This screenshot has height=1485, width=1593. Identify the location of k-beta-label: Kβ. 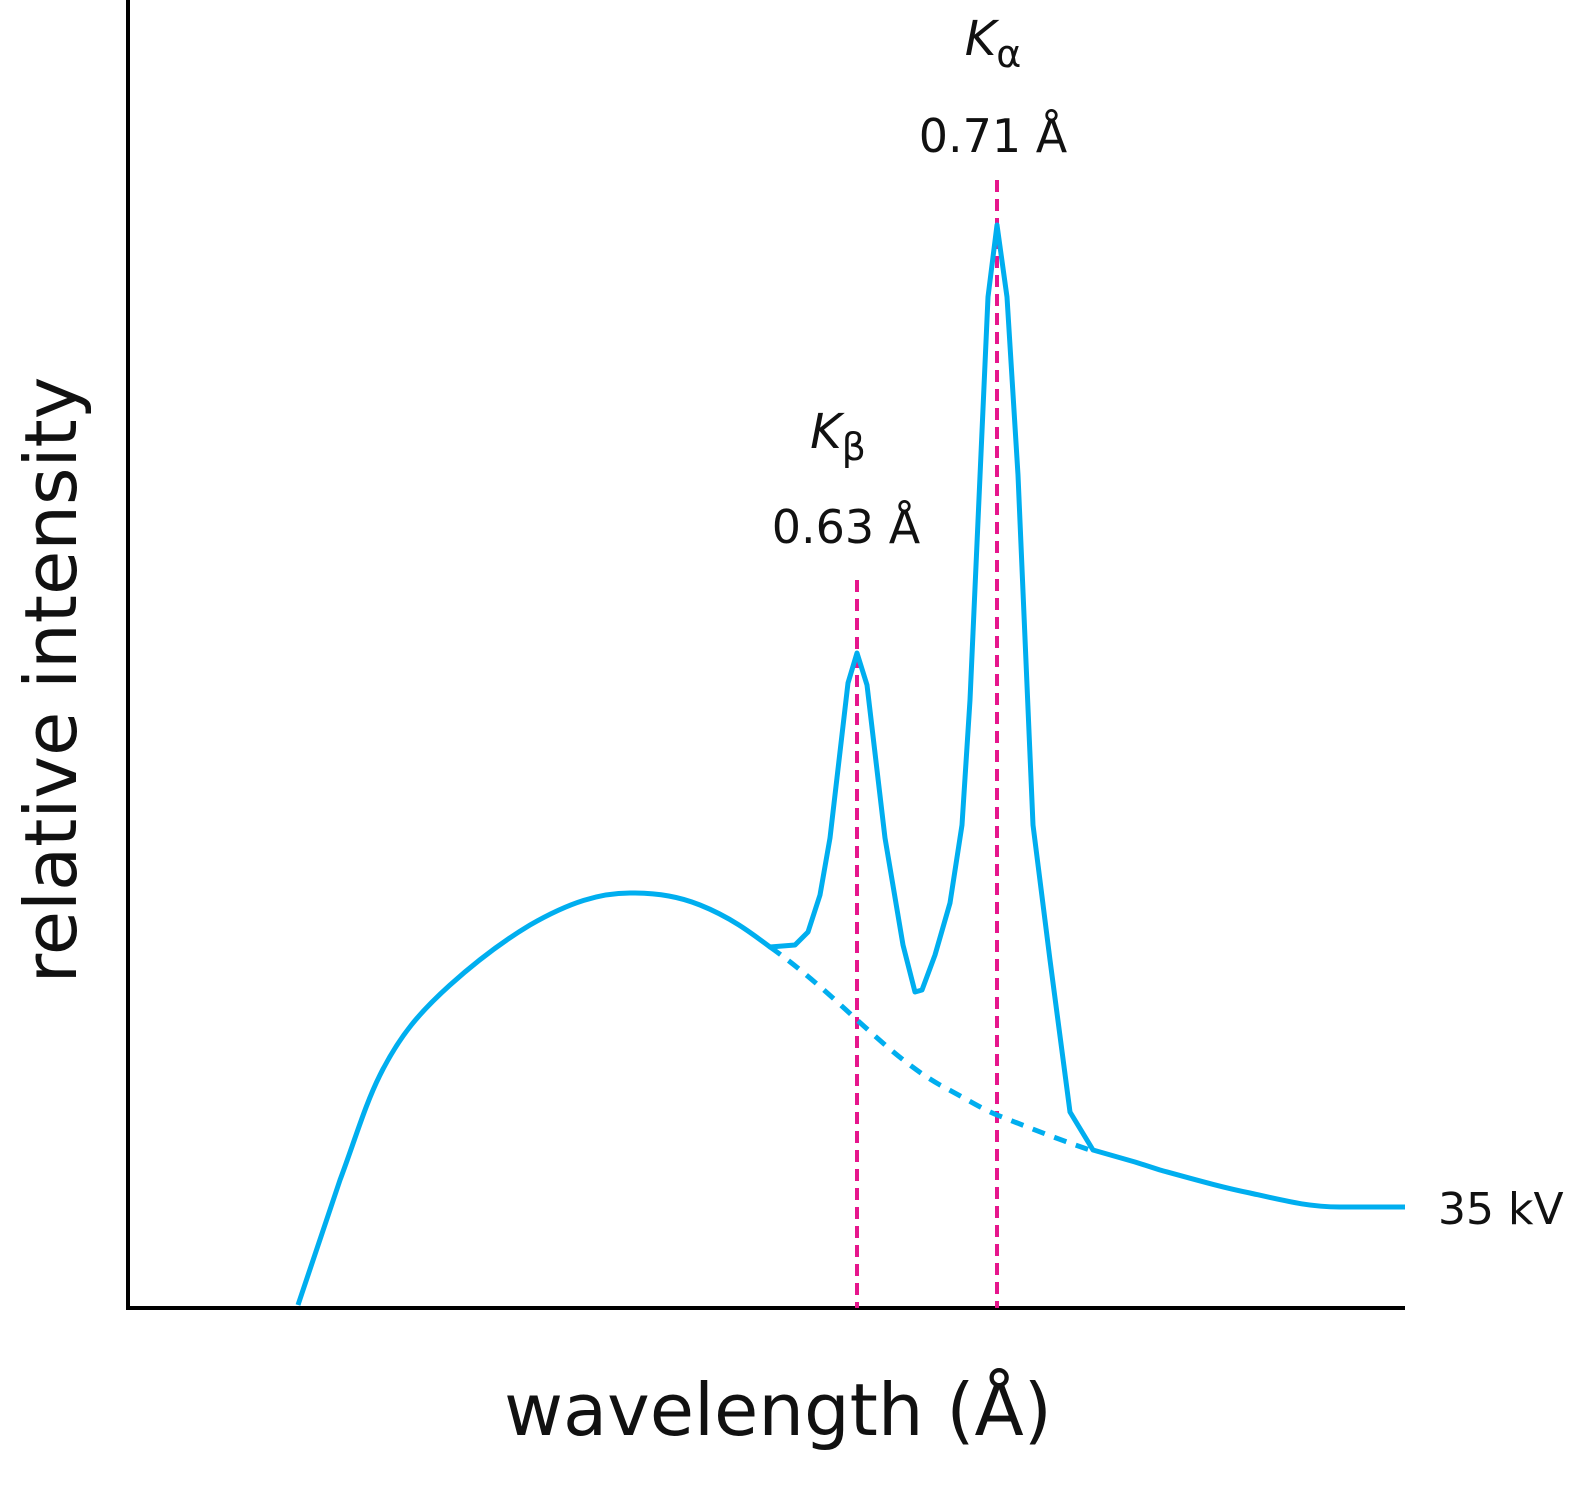
(838, 436).